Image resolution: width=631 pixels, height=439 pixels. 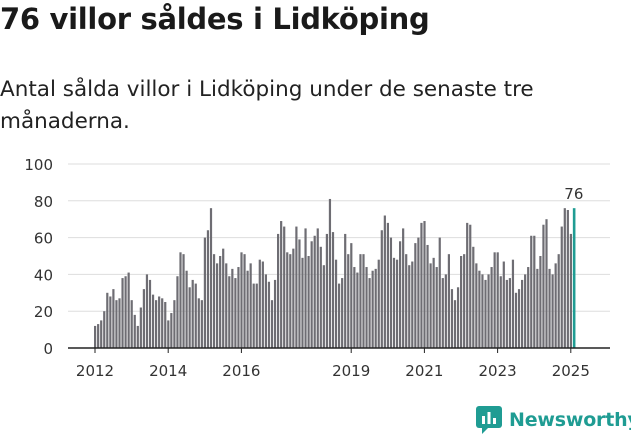 I want to click on chart-title: 76 villor såldes i Lidköping, so click(x=215, y=19).